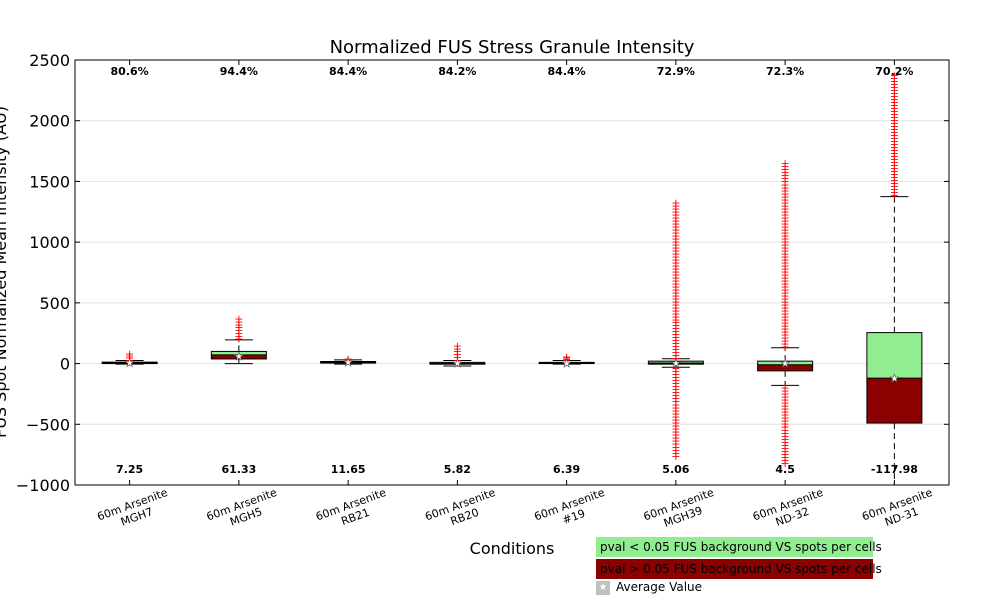  Describe the element at coordinates (894, 469) in the screenshot. I see `mean-value-label: -117.98` at that location.